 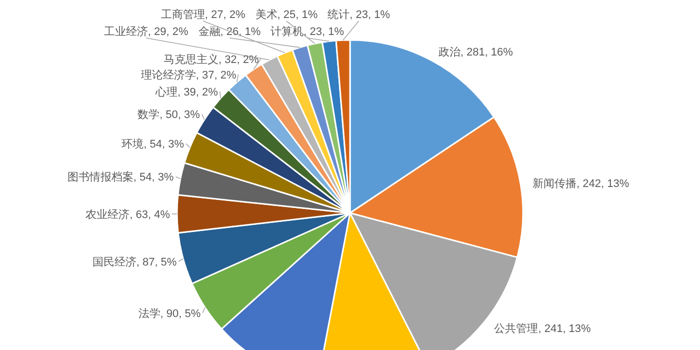 I want to click on slice-label: 金融, so click(x=209, y=32).